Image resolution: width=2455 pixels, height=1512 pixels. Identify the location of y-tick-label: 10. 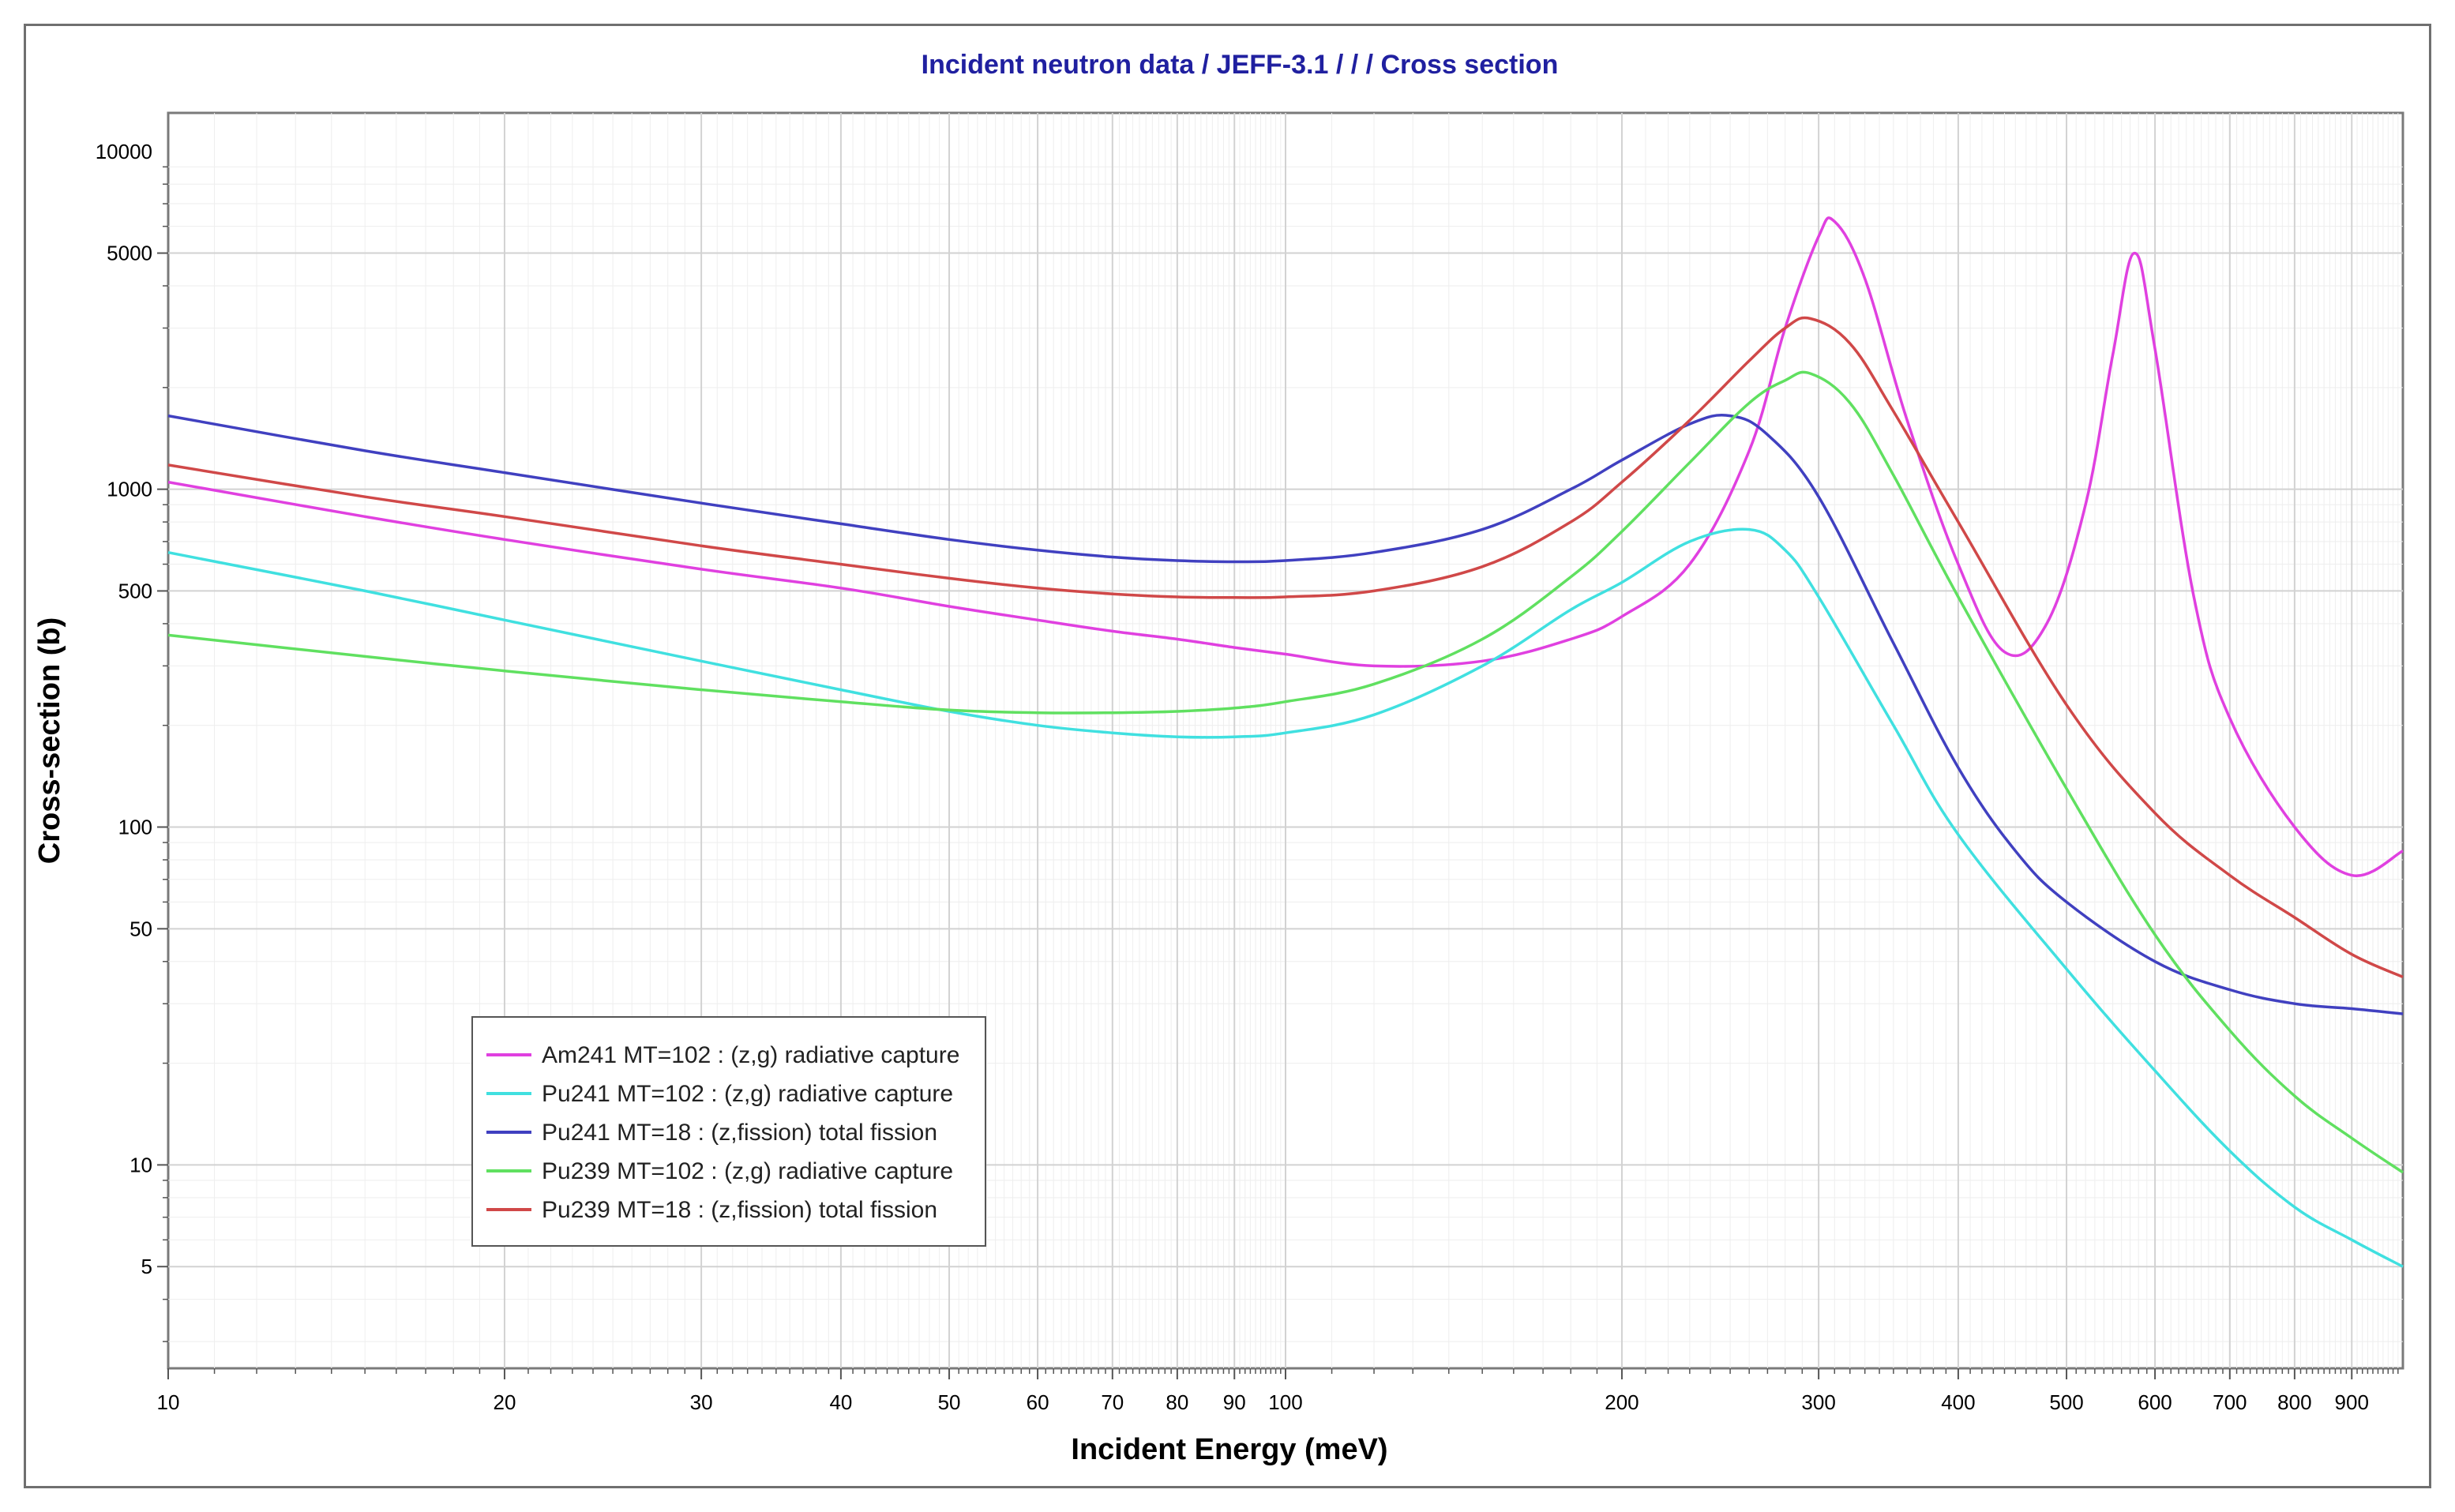
(141, 1165).